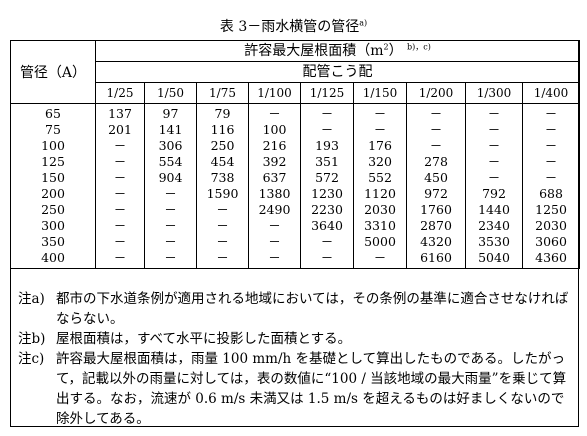  I want to click on area-value-cell: 3530, so click(494, 242).